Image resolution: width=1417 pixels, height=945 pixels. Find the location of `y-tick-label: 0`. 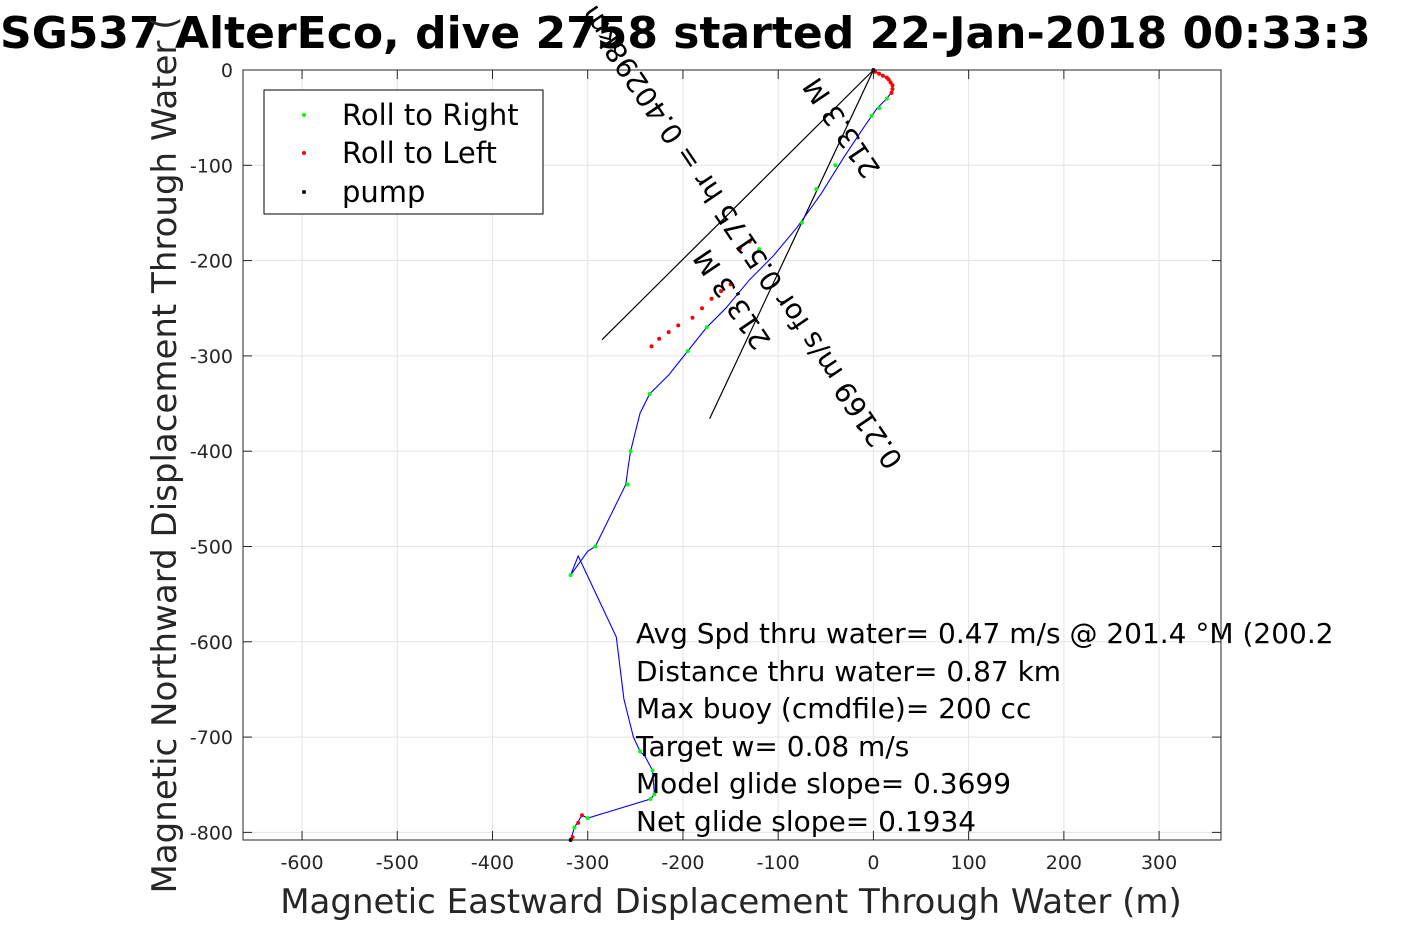

y-tick-label: 0 is located at coordinates (227, 71).